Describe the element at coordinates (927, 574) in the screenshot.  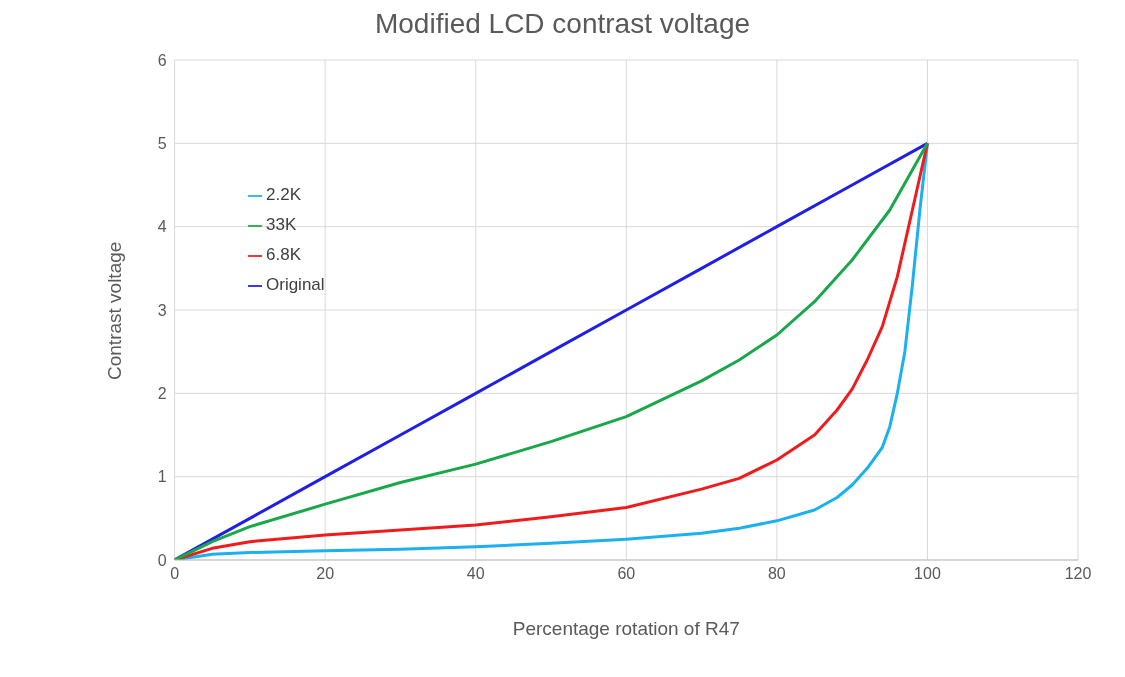
I see `x-tick-label: 100` at that location.